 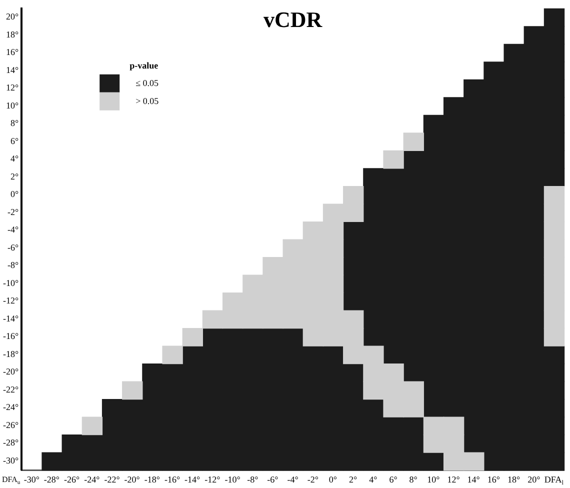 What do you see at coordinates (393, 479) in the screenshot?
I see `x-tick-label: 6°` at bounding box center [393, 479].